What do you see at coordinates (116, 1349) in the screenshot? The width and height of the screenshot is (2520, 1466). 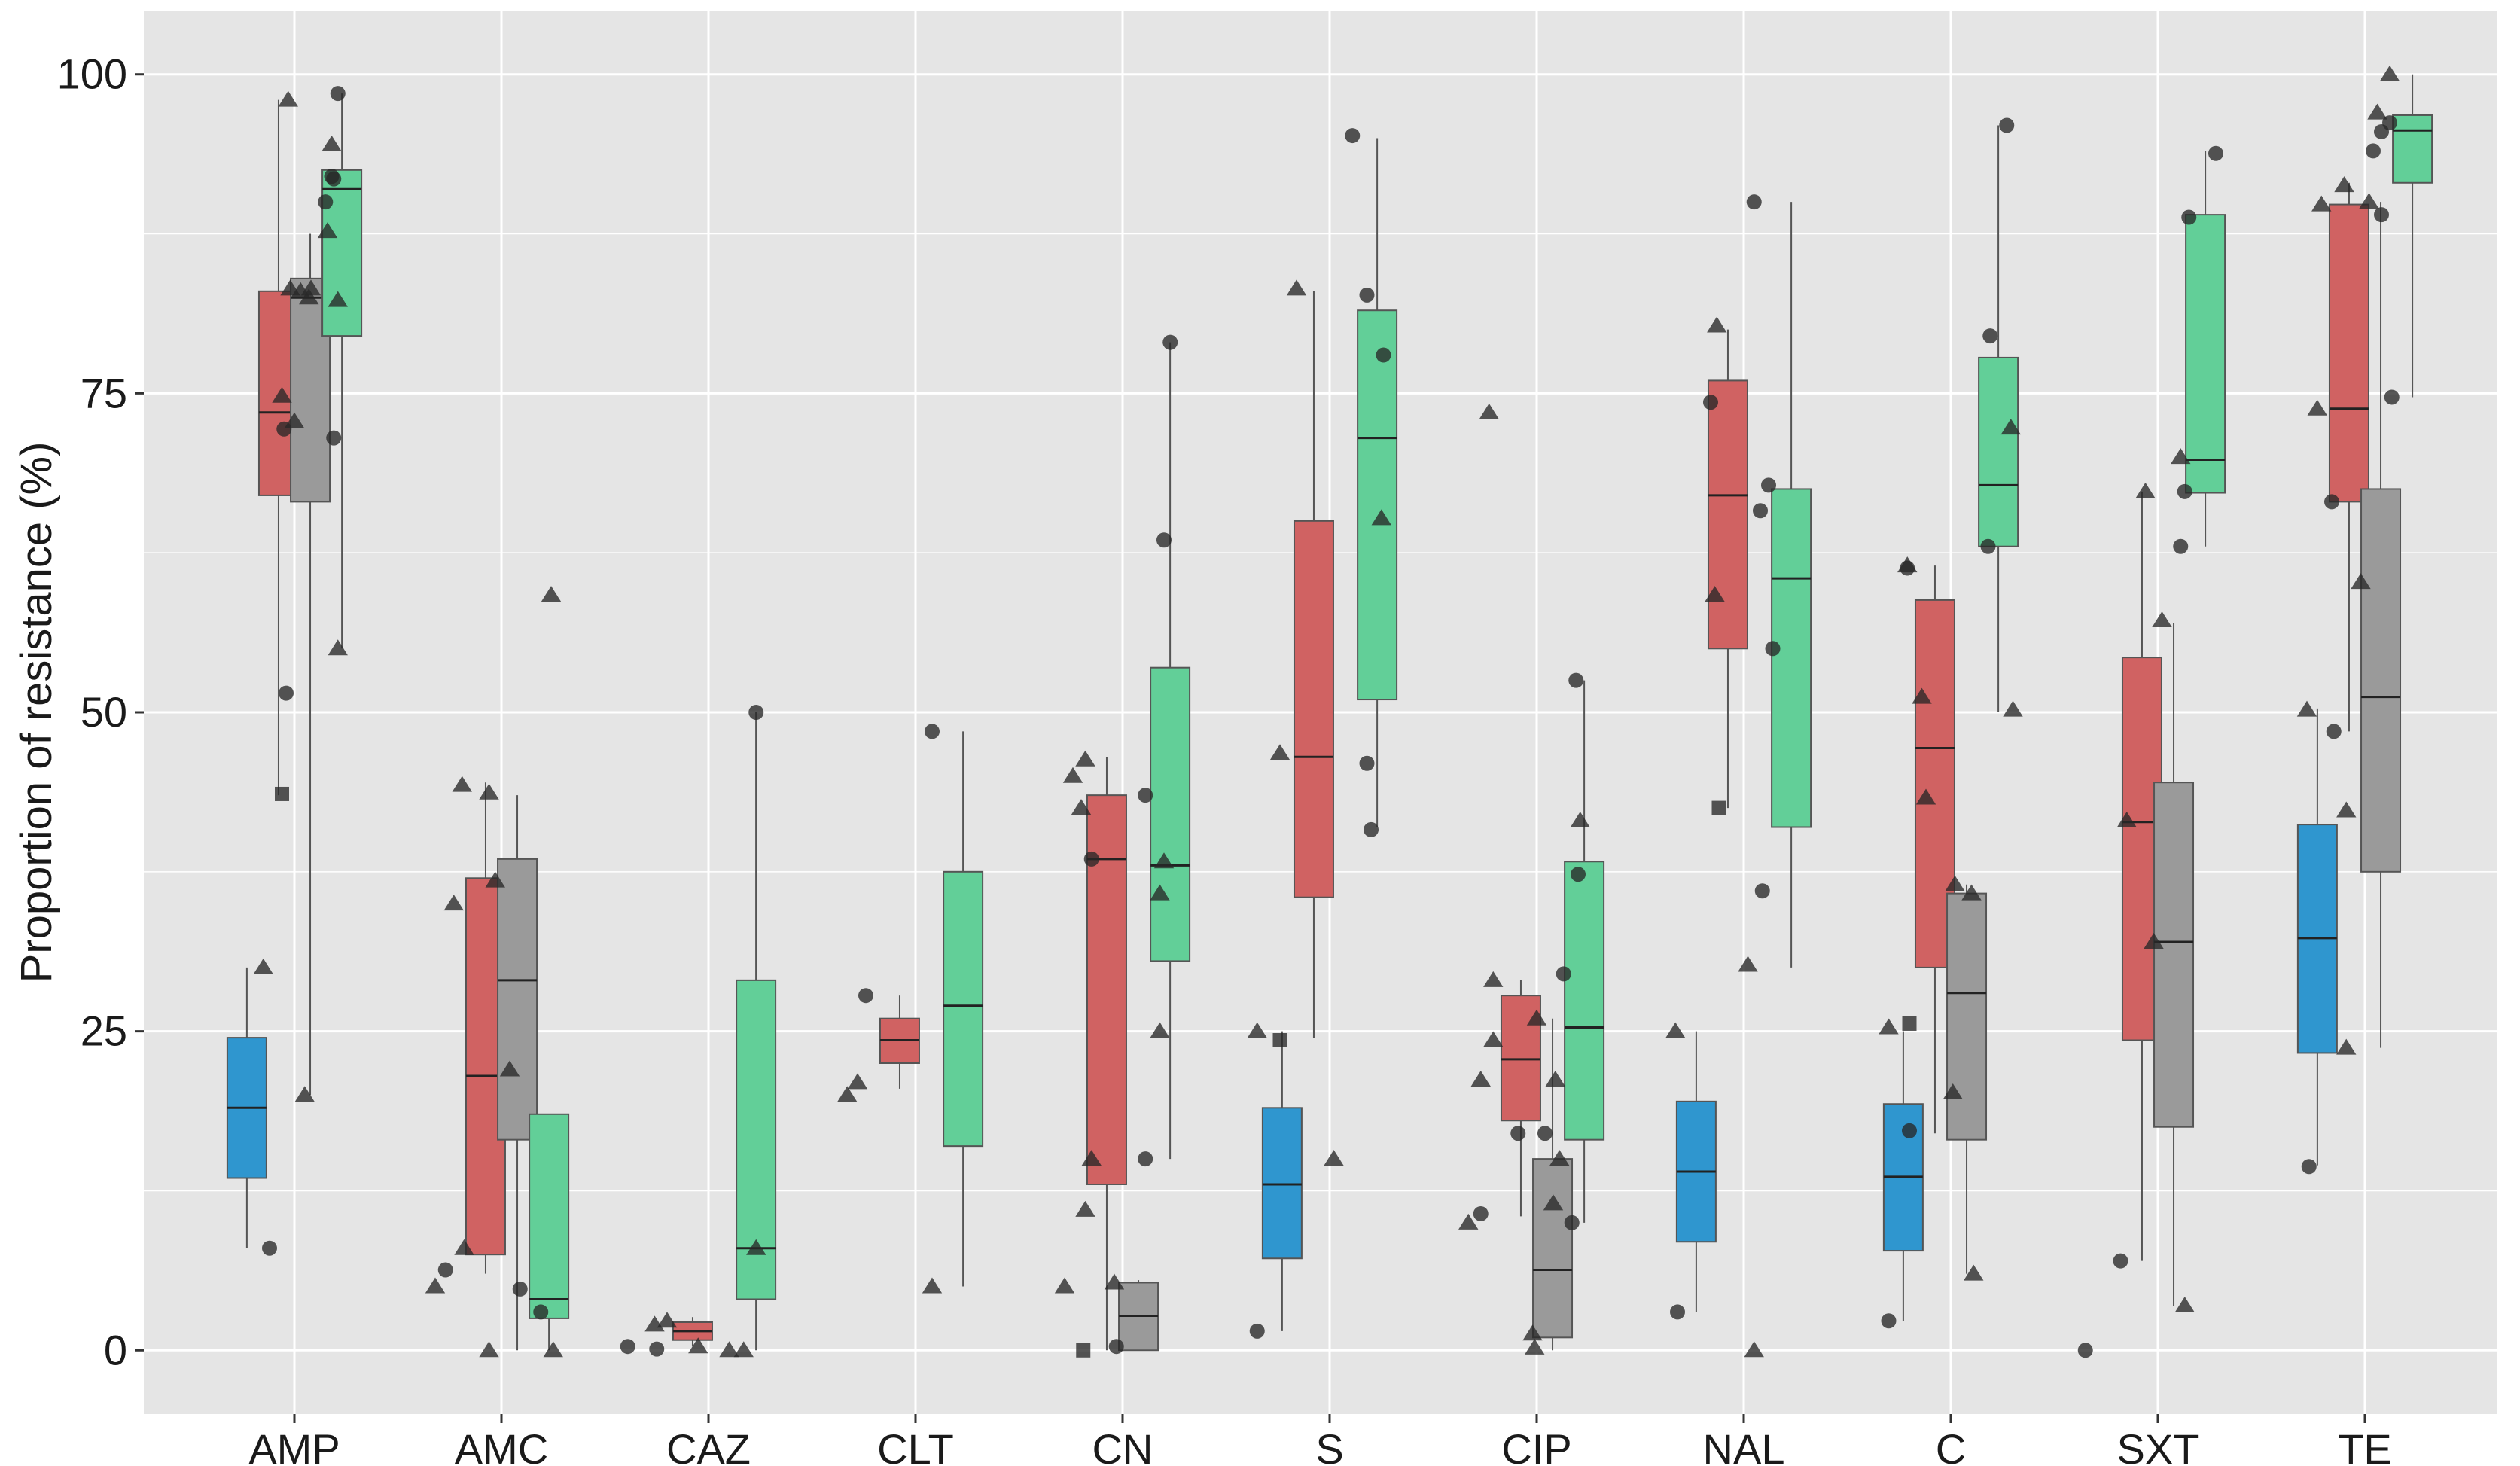 I see `y-tick-label: 0` at bounding box center [116, 1349].